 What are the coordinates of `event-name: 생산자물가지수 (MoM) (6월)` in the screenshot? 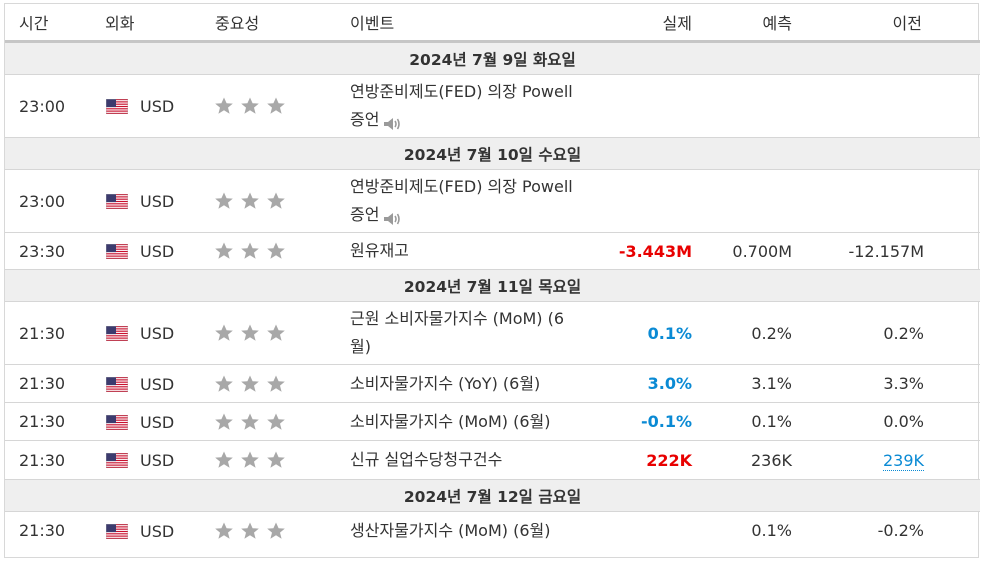 It's located at (471, 531).